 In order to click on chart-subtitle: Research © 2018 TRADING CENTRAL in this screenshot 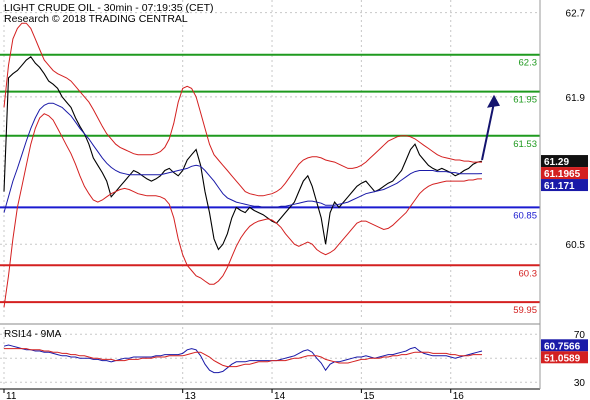, I will do `click(96, 19)`.